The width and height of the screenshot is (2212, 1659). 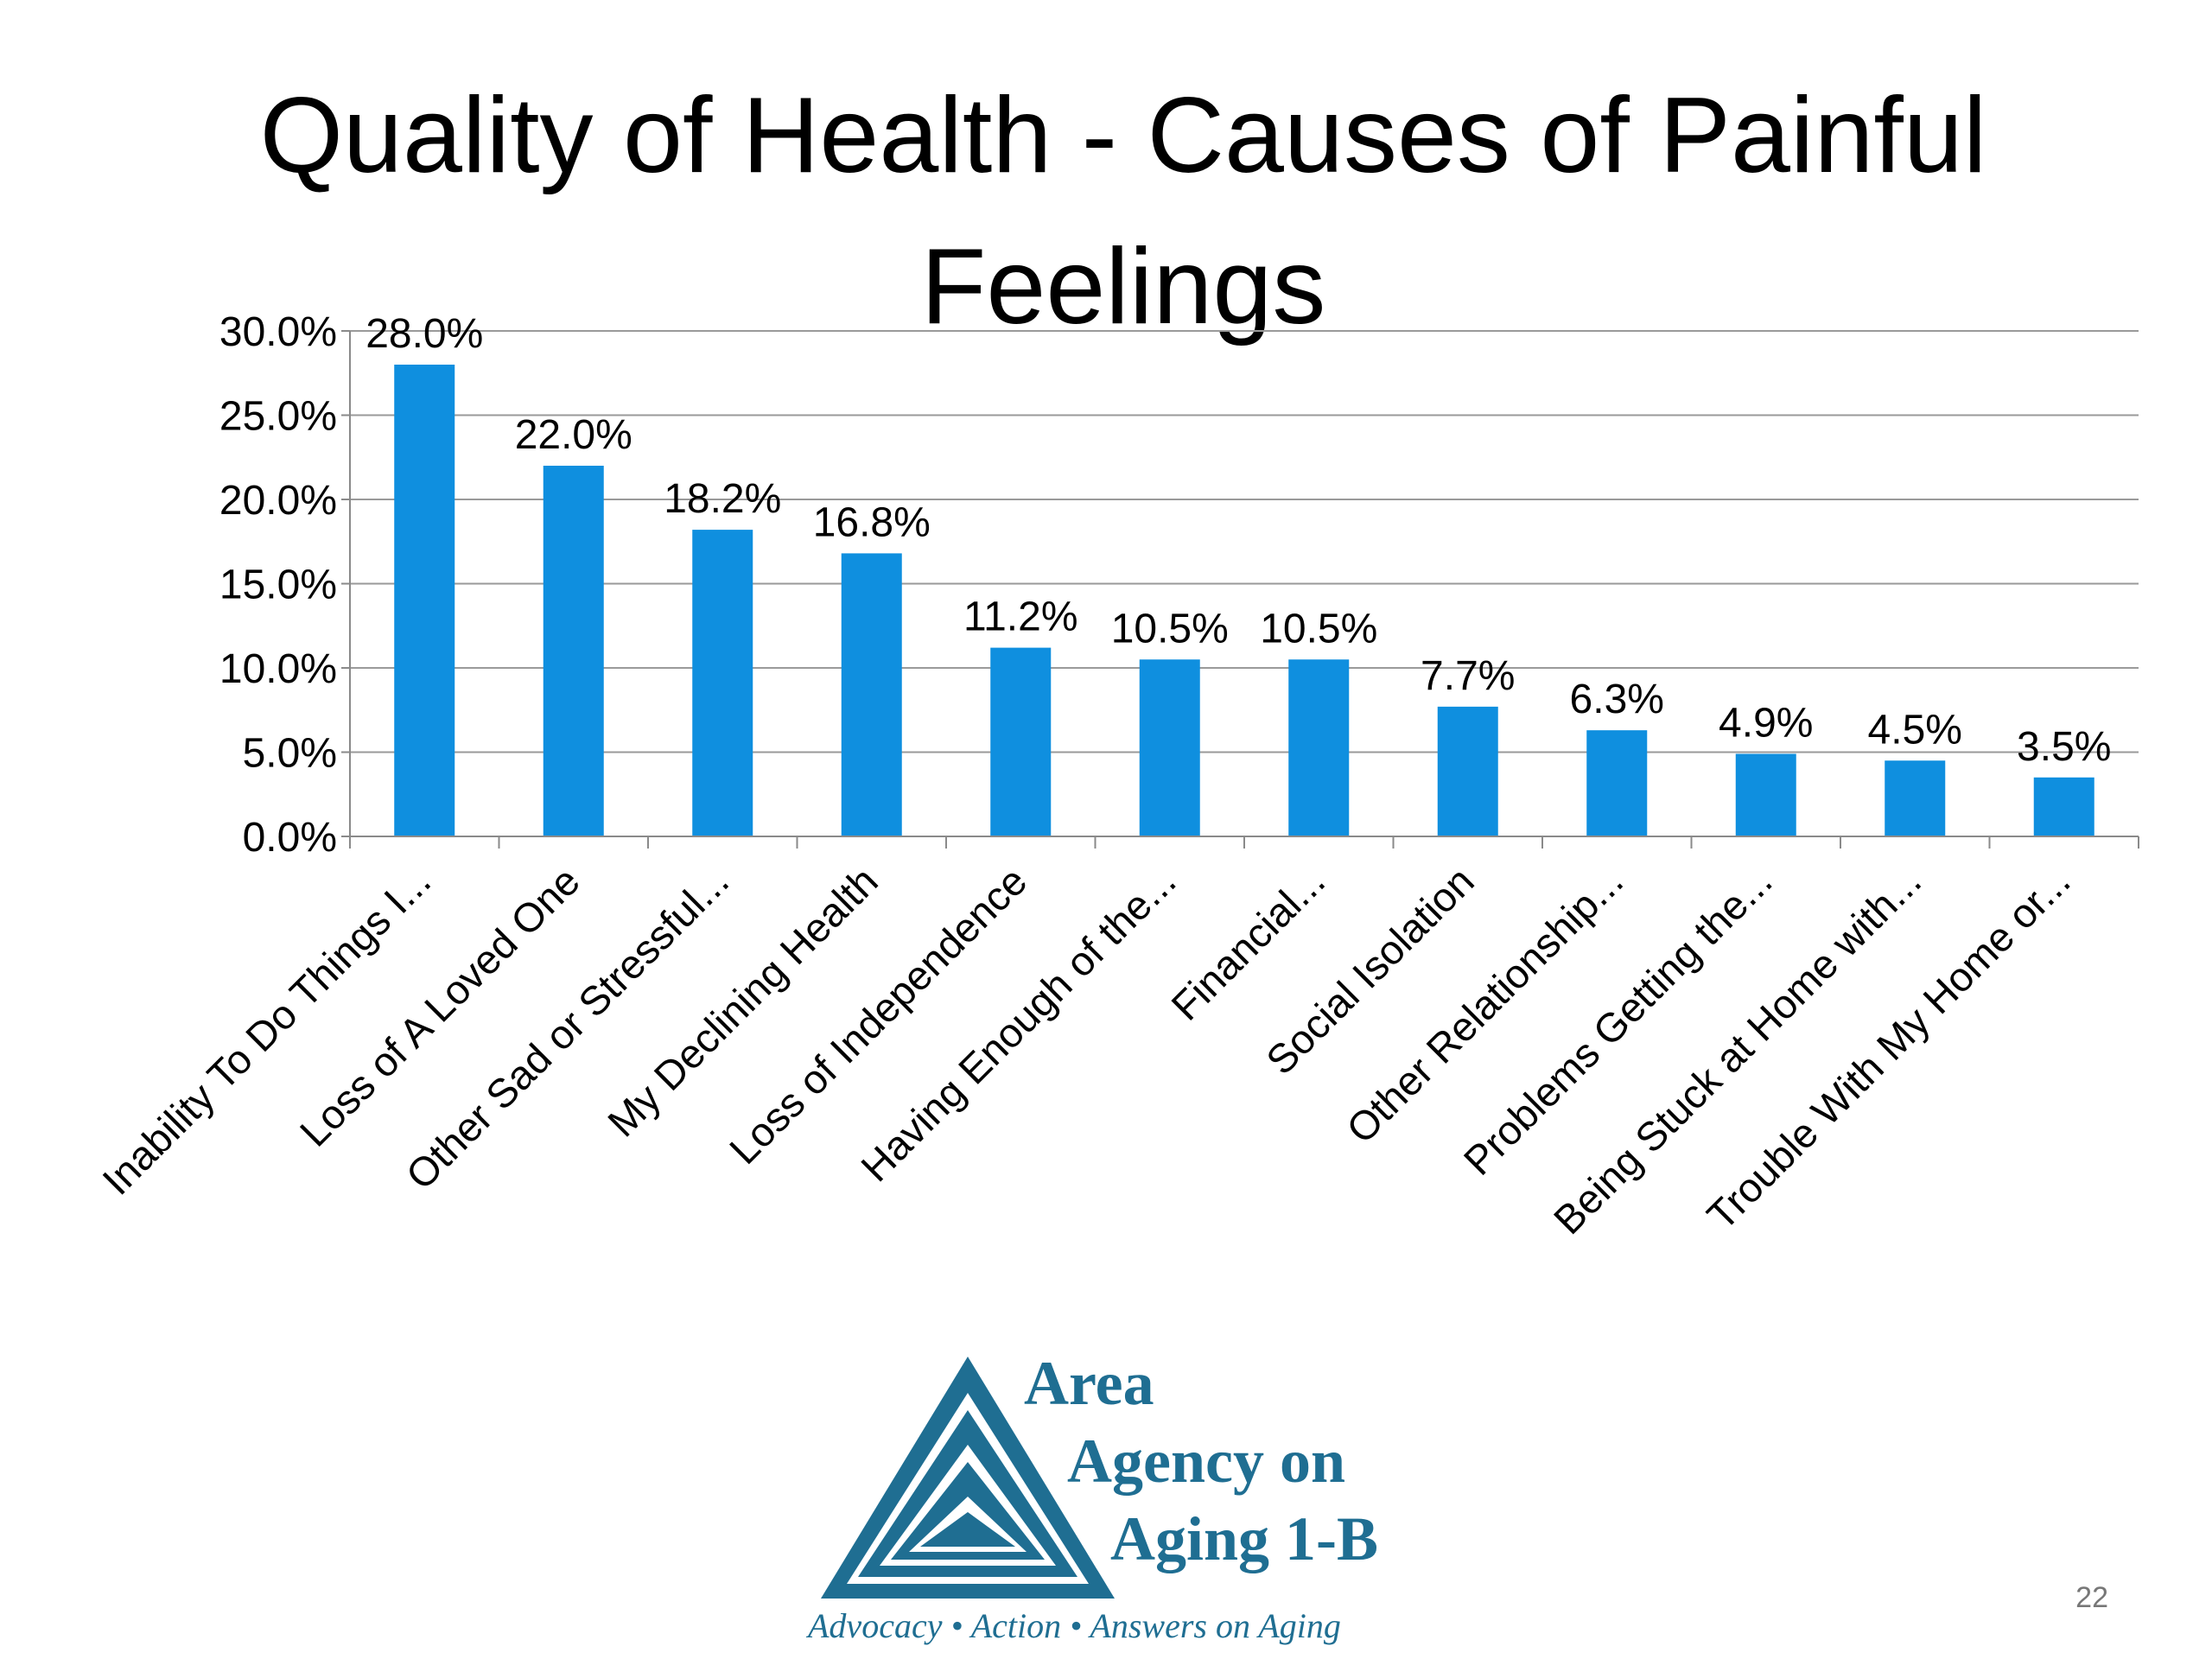 What do you see at coordinates (290, 838) in the screenshot?
I see `y-tick-label: 0.0%` at bounding box center [290, 838].